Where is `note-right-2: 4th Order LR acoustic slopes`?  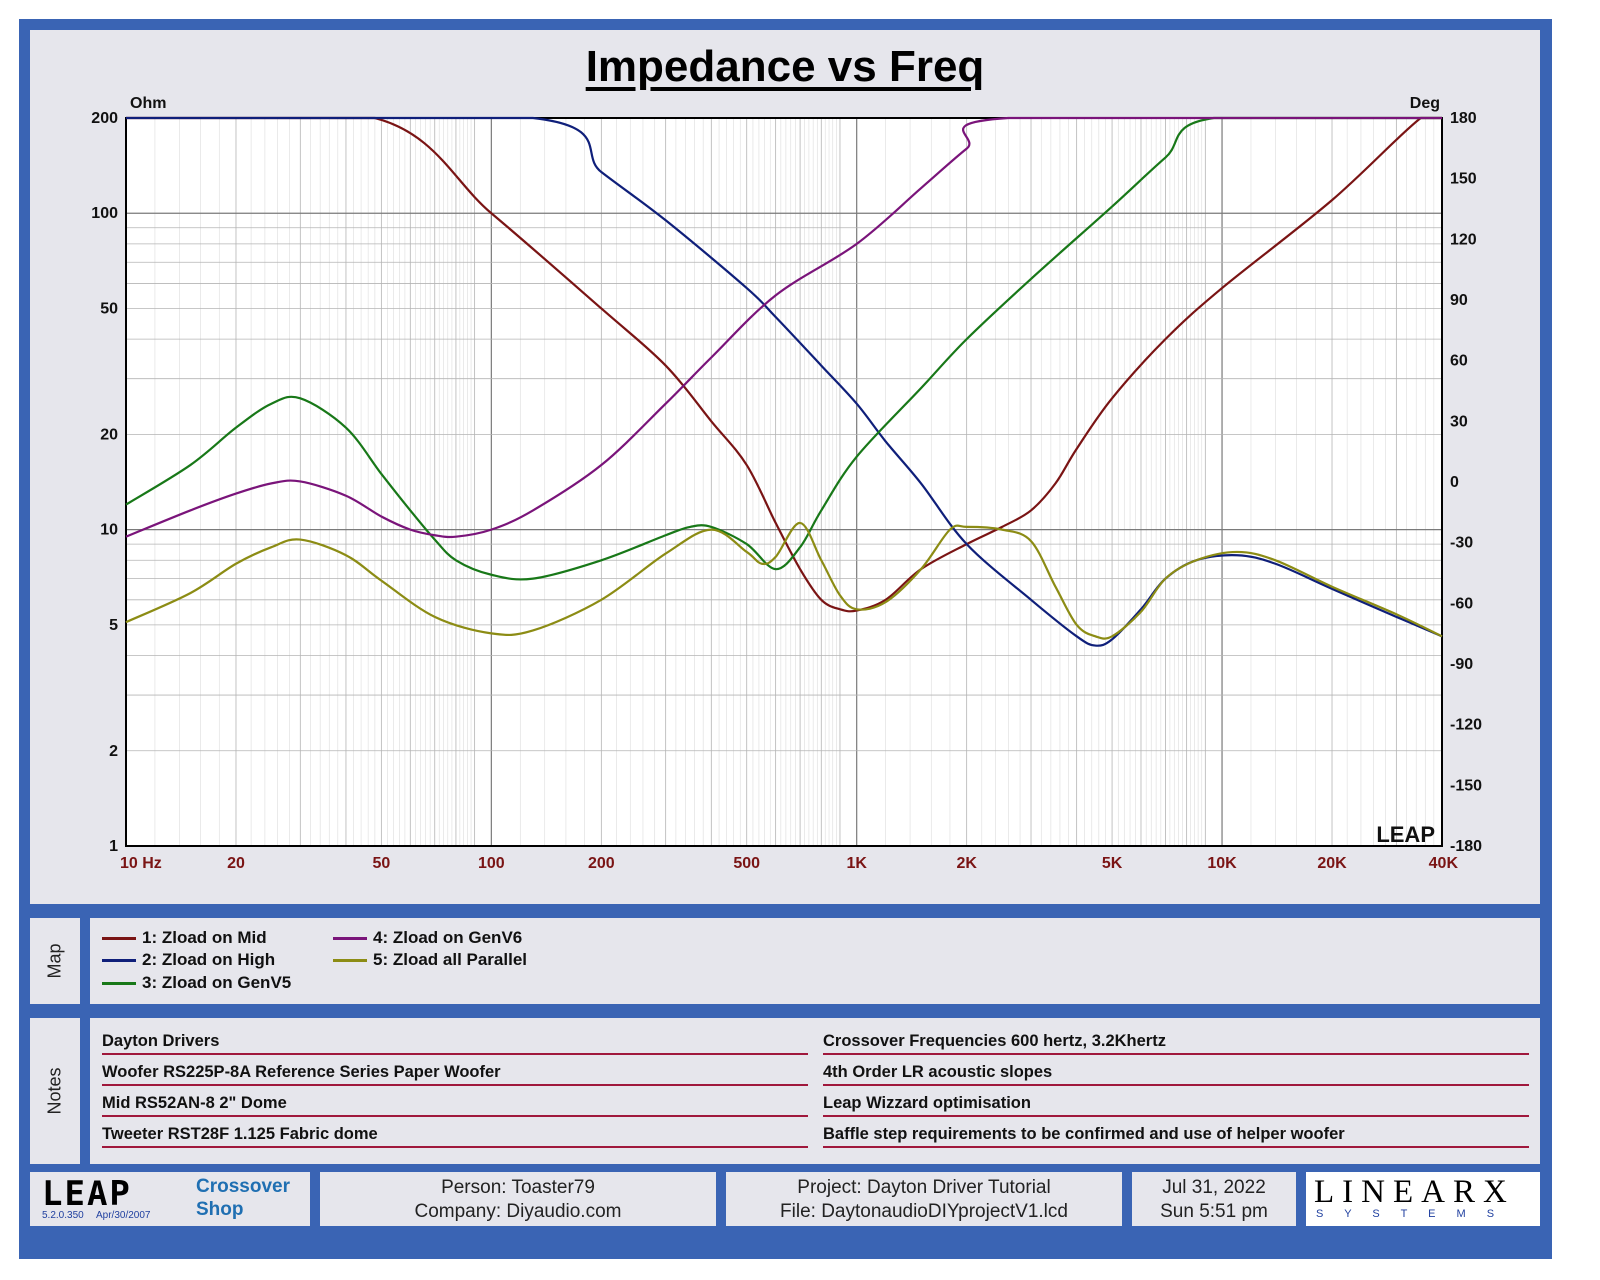 note-right-2: 4th Order LR acoustic slopes is located at coordinates (1176, 1074).